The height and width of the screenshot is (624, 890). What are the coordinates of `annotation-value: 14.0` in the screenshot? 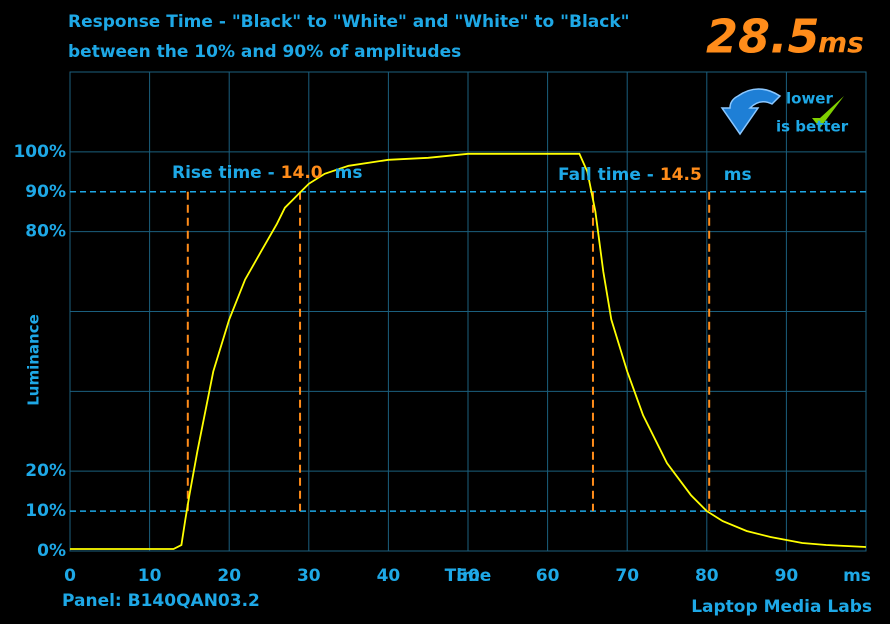 It's located at (302, 173).